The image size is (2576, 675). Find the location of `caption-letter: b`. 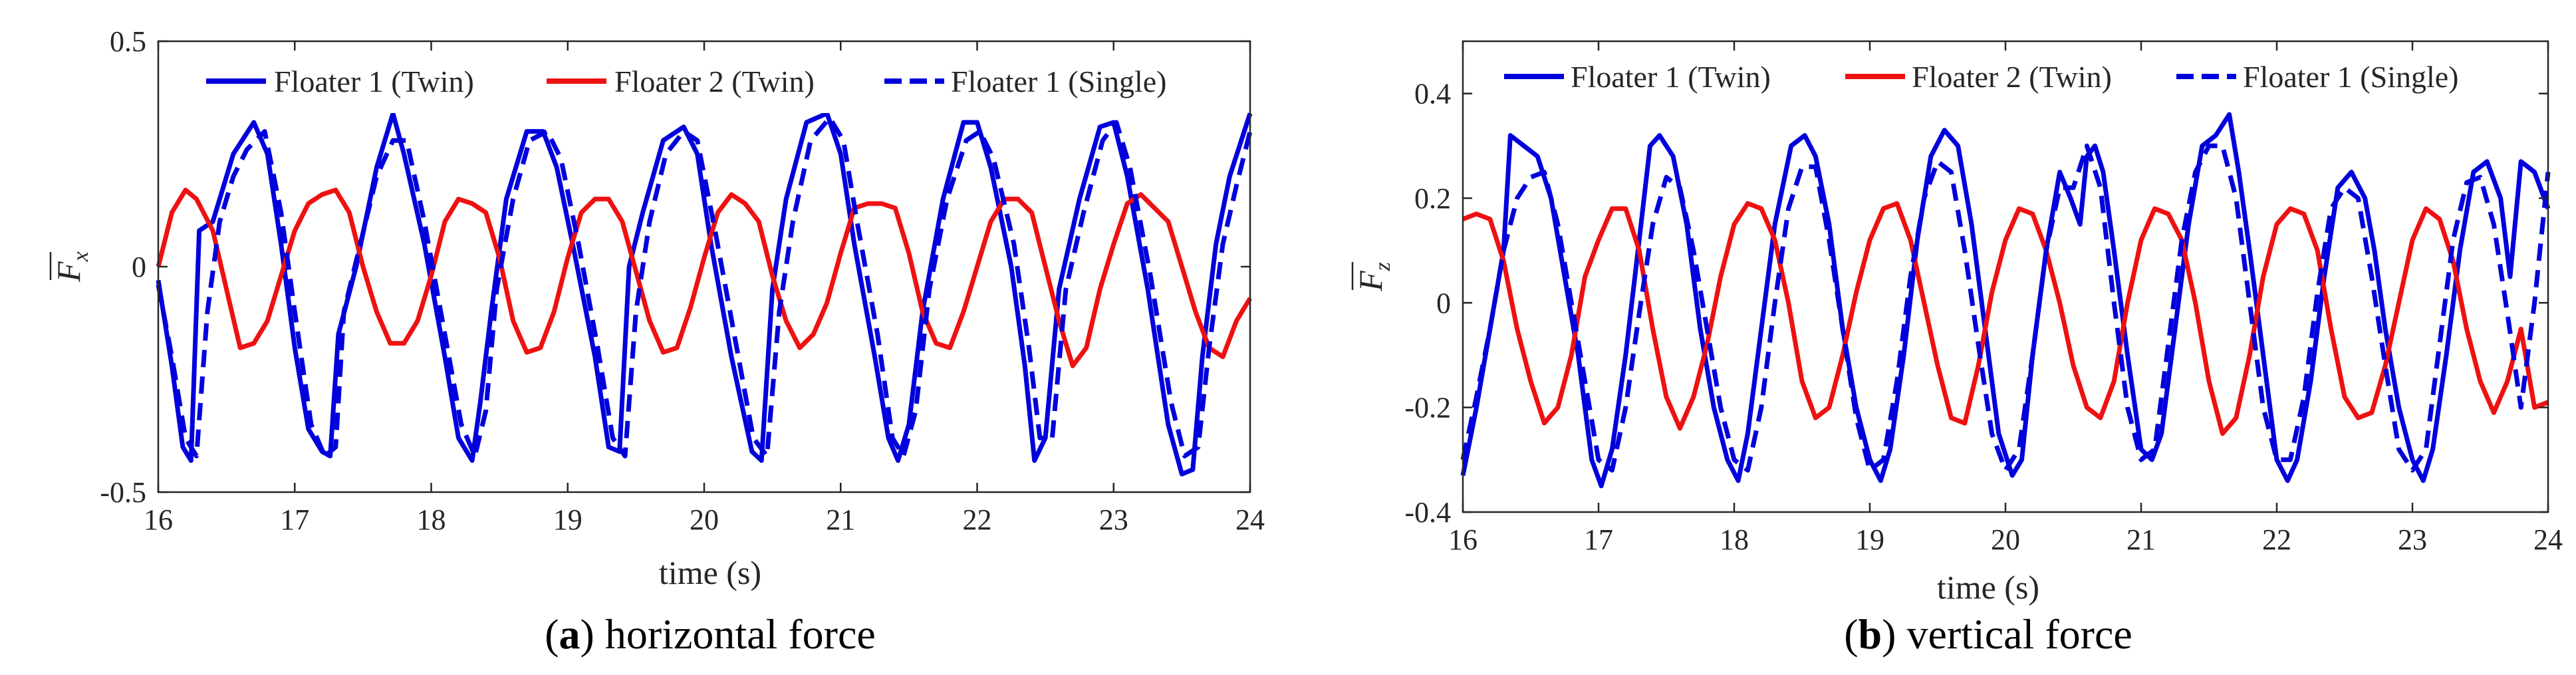

caption-letter: b is located at coordinates (1871, 634).